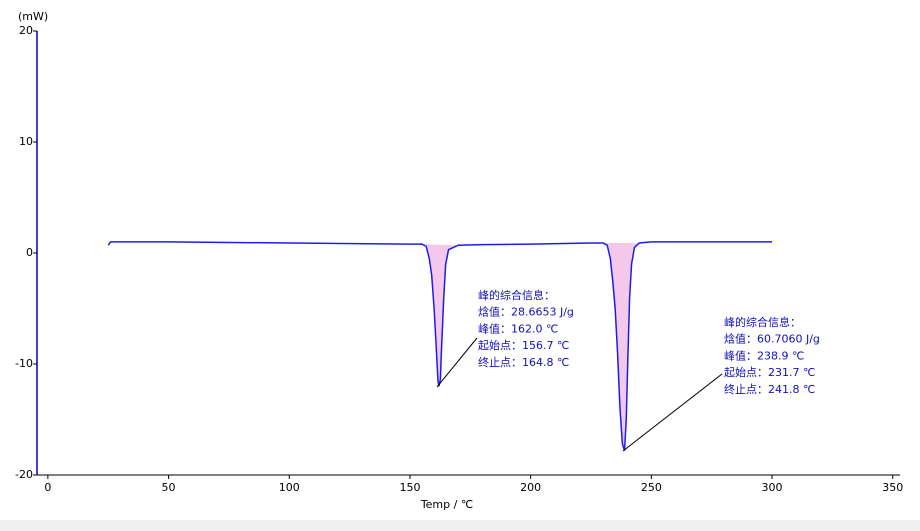 Image resolution: width=920 pixels, height=531 pixels. I want to click on x-tick-label: 0, so click(47, 487).